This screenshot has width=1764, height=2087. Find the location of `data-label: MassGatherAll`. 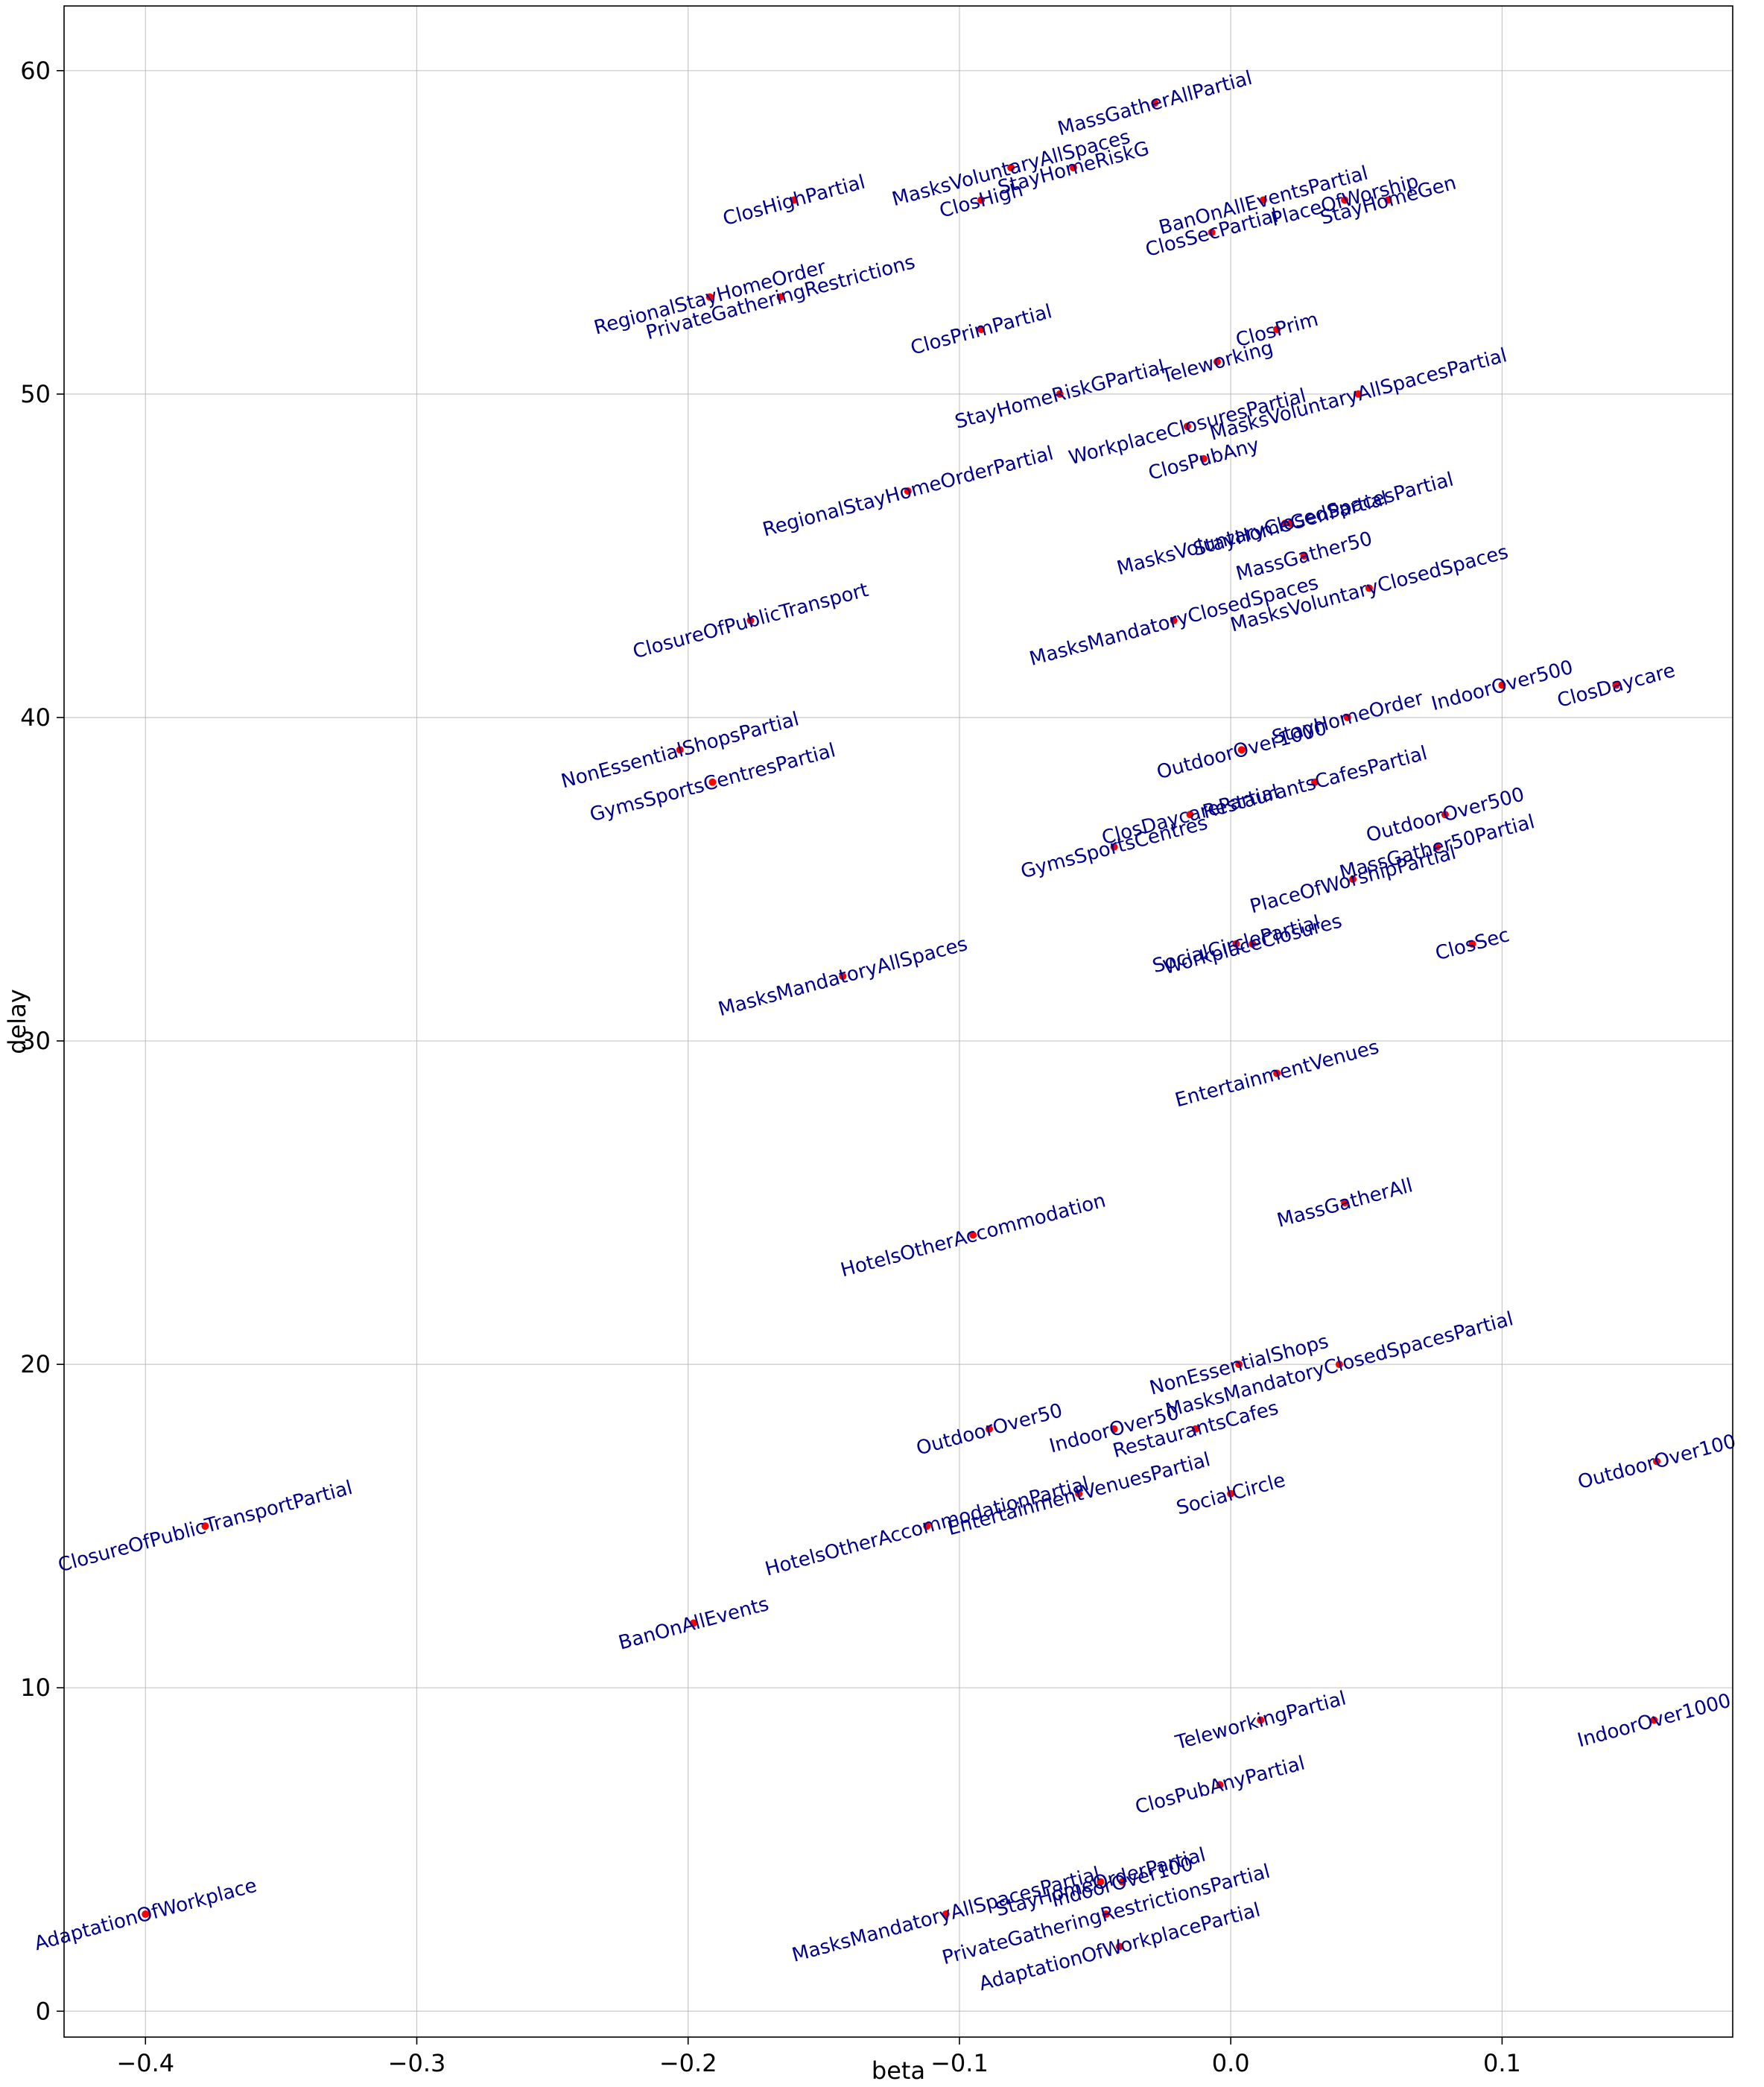

data-label: MassGatherAll is located at coordinates (1345, 1203).